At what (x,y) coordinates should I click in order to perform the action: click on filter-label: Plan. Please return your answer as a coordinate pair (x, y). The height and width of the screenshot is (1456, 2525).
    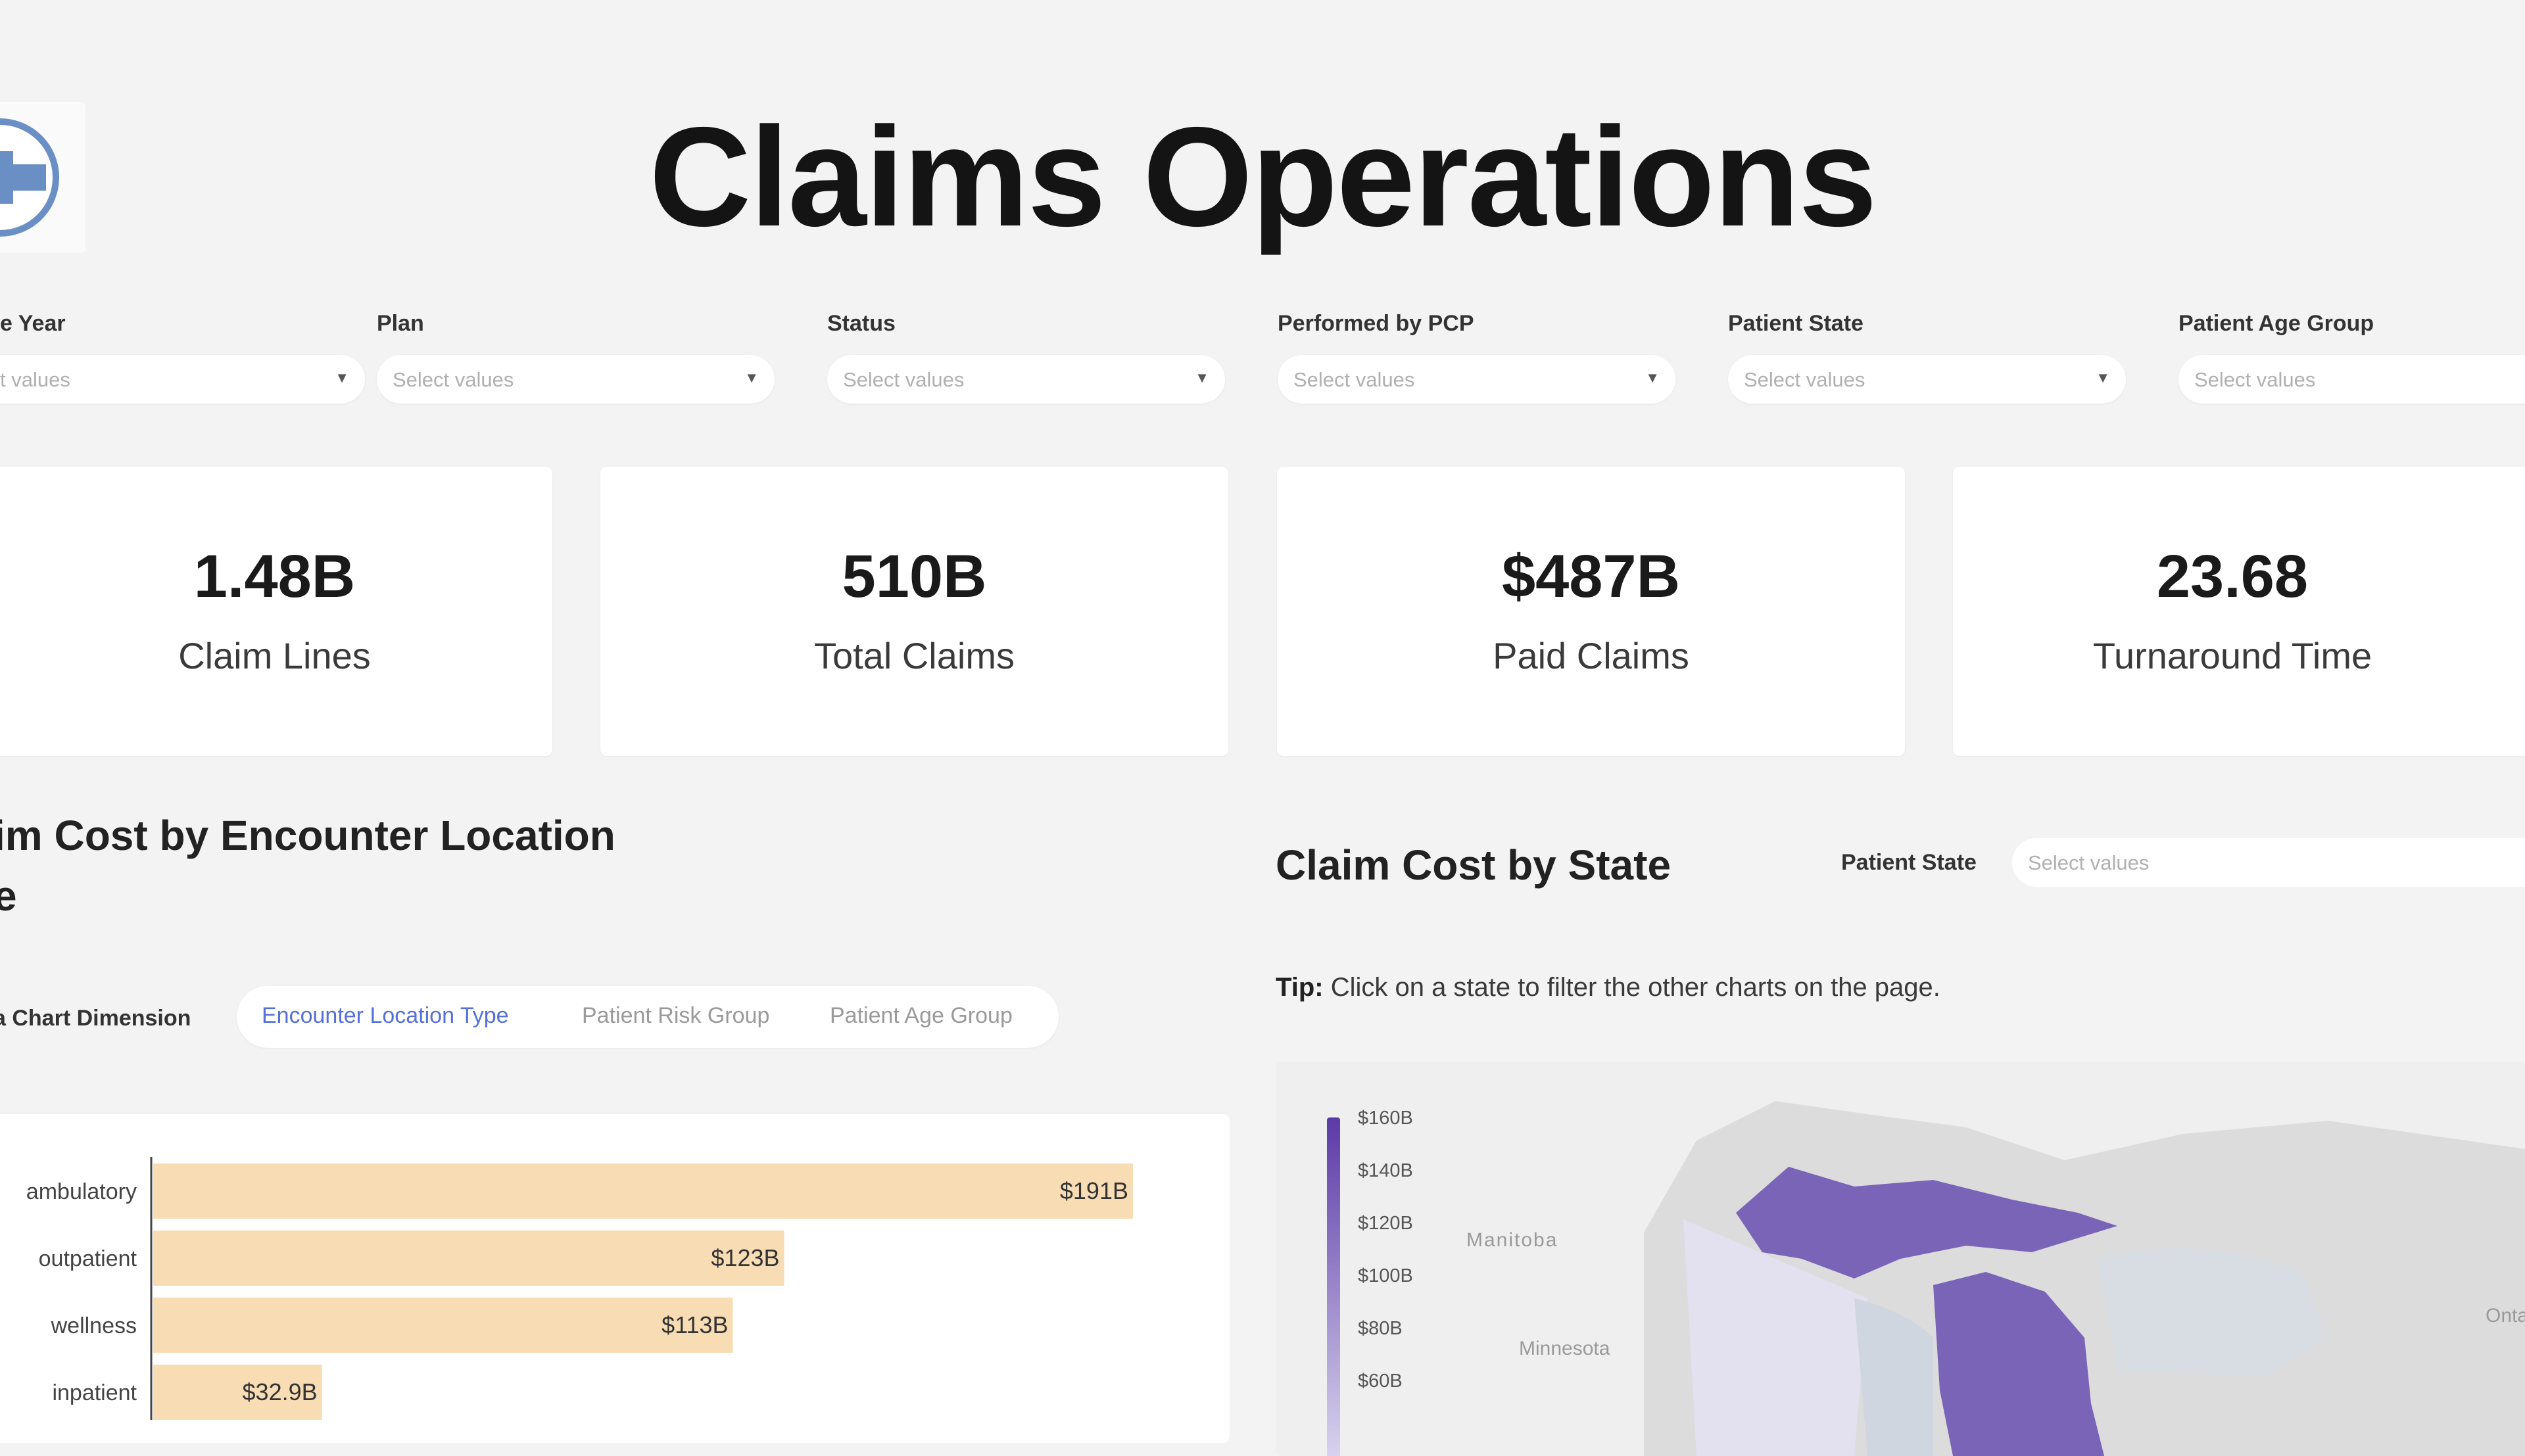
    Looking at the image, I should click on (400, 323).